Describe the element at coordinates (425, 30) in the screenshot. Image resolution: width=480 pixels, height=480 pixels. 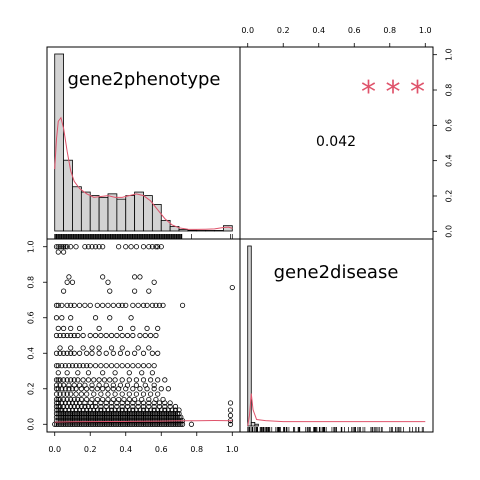
I see `top-axis-label: 1.0` at that location.